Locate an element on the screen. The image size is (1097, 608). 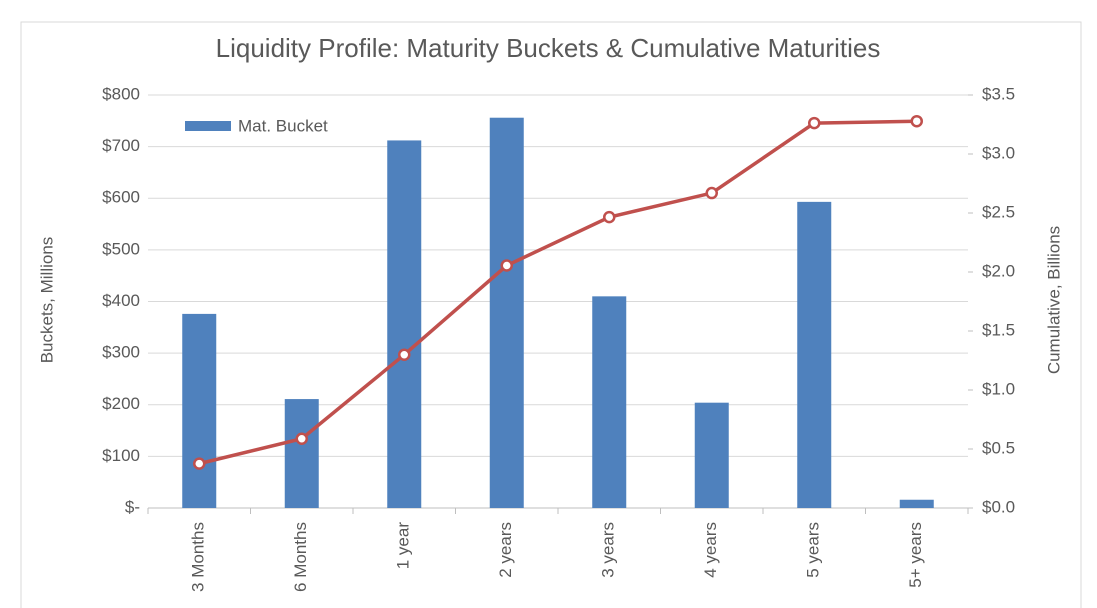
y-tick-label: $600 is located at coordinates (121, 197).